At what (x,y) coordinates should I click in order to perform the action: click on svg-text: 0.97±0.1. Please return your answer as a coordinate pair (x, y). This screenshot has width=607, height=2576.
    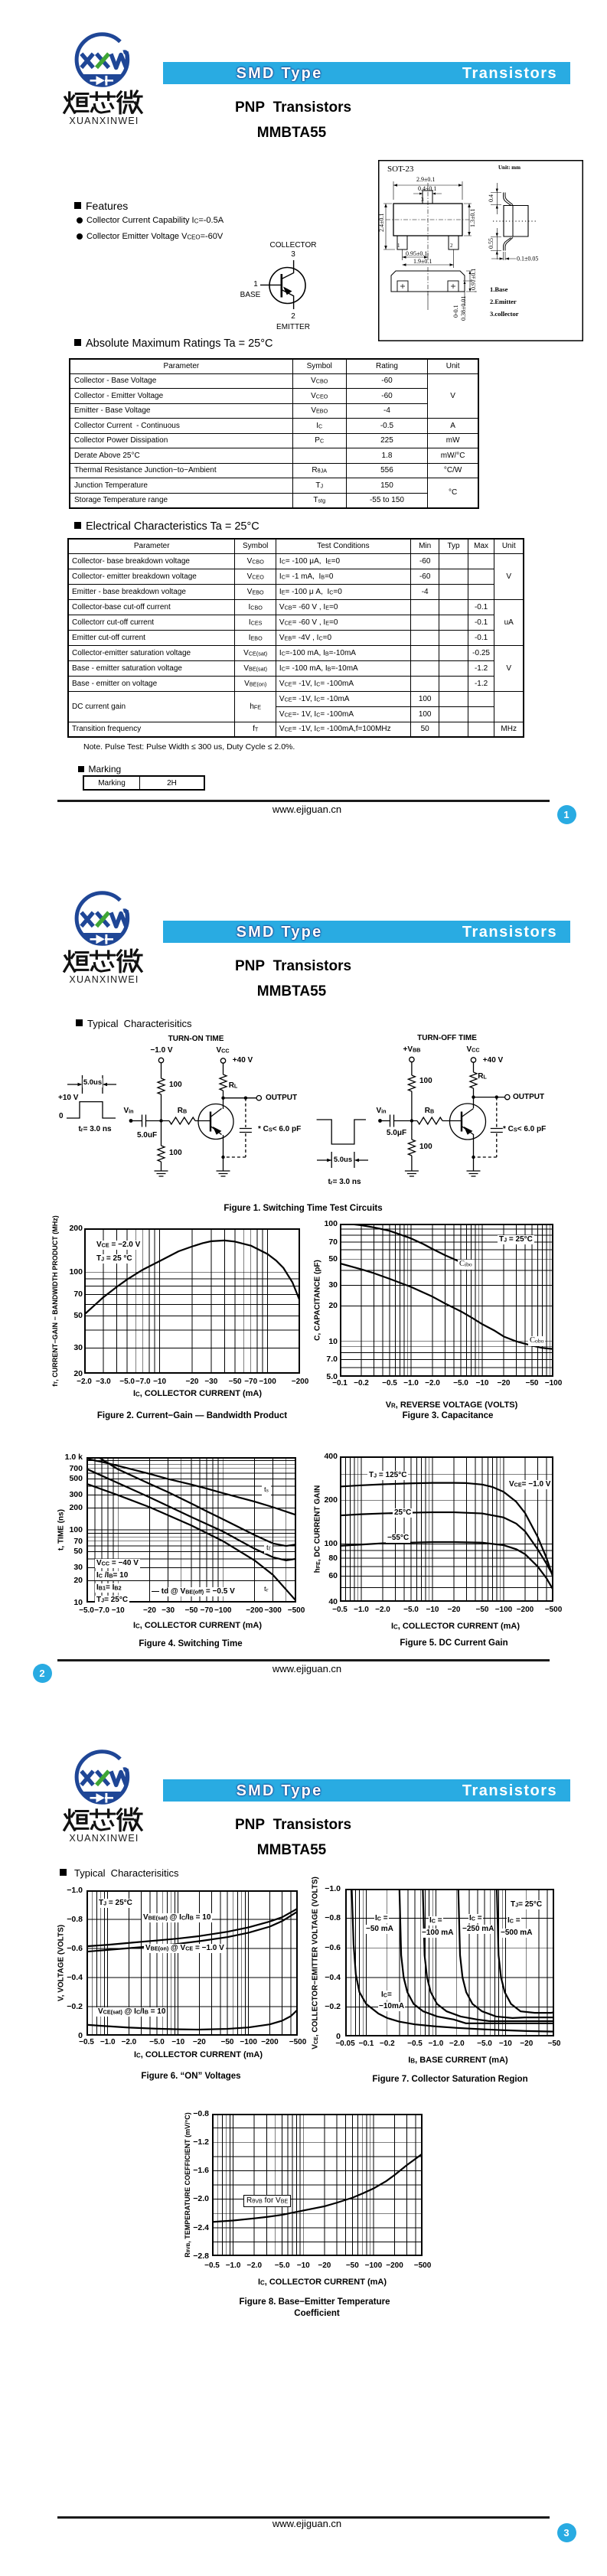
    Looking at the image, I should click on (474, 279).